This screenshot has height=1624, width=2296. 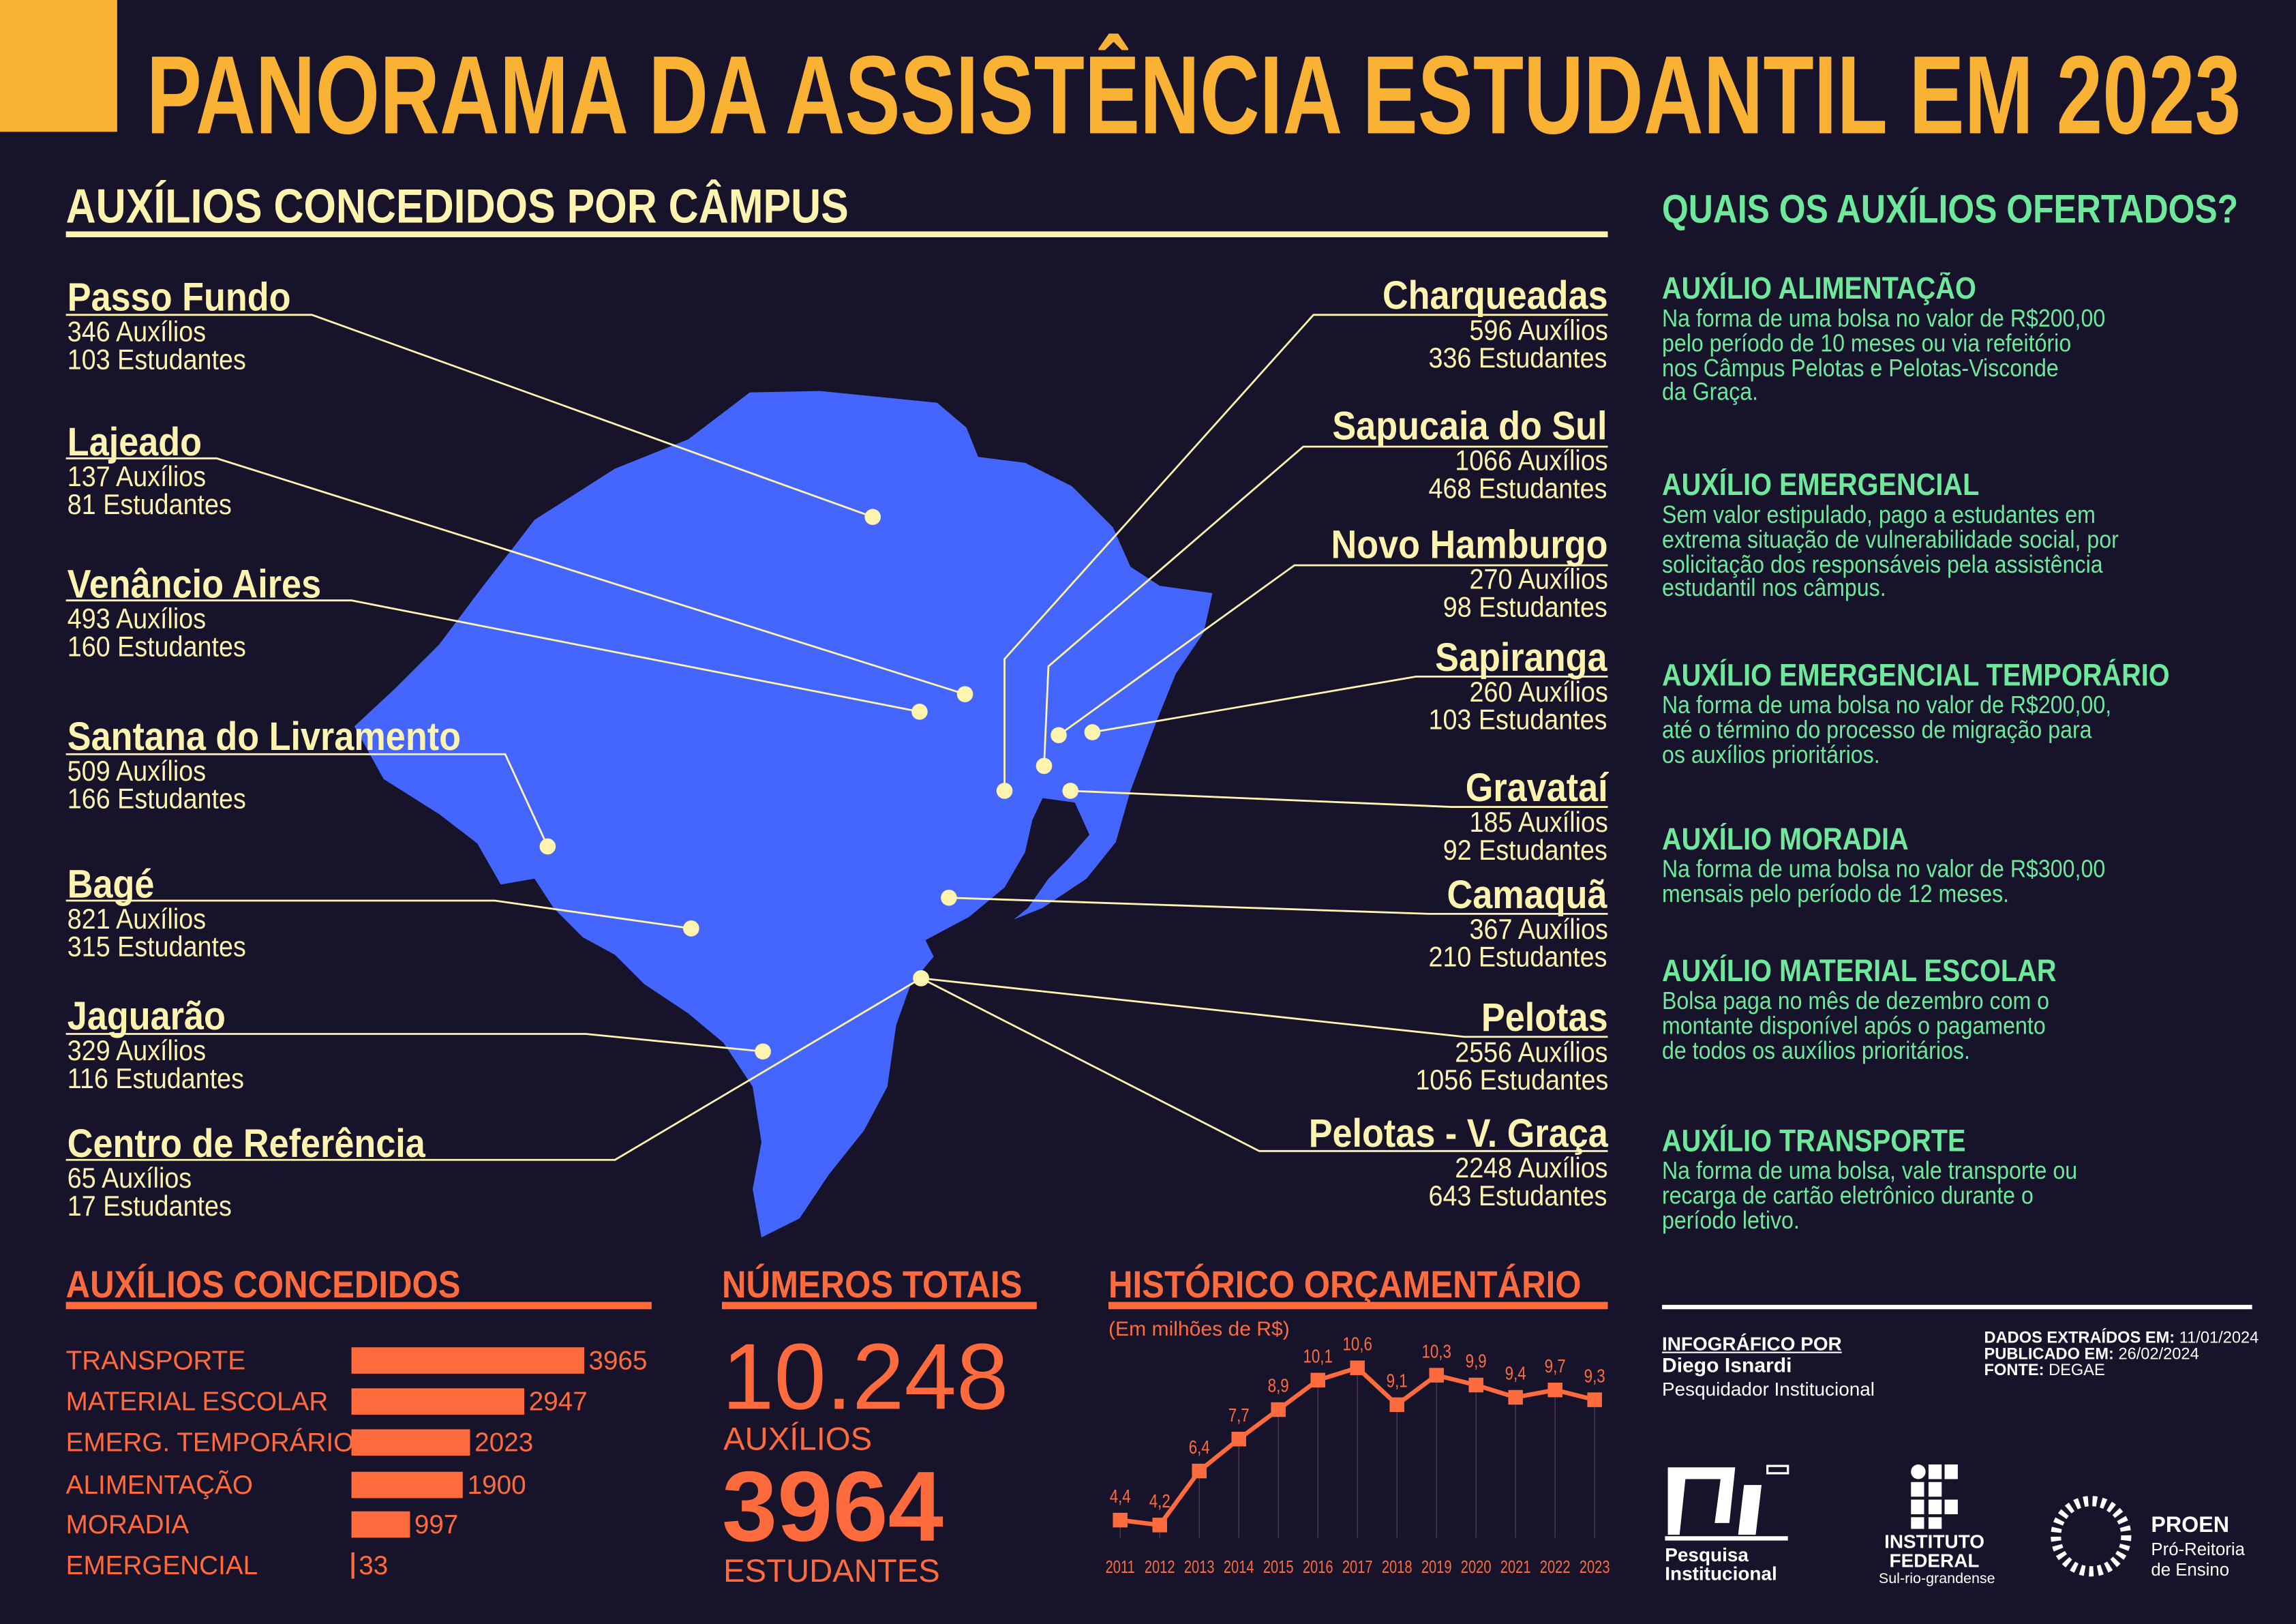 I want to click on campus-label: Jaguarão 329 Auxílios 116 Estudantes, so click(x=165, y=1044).